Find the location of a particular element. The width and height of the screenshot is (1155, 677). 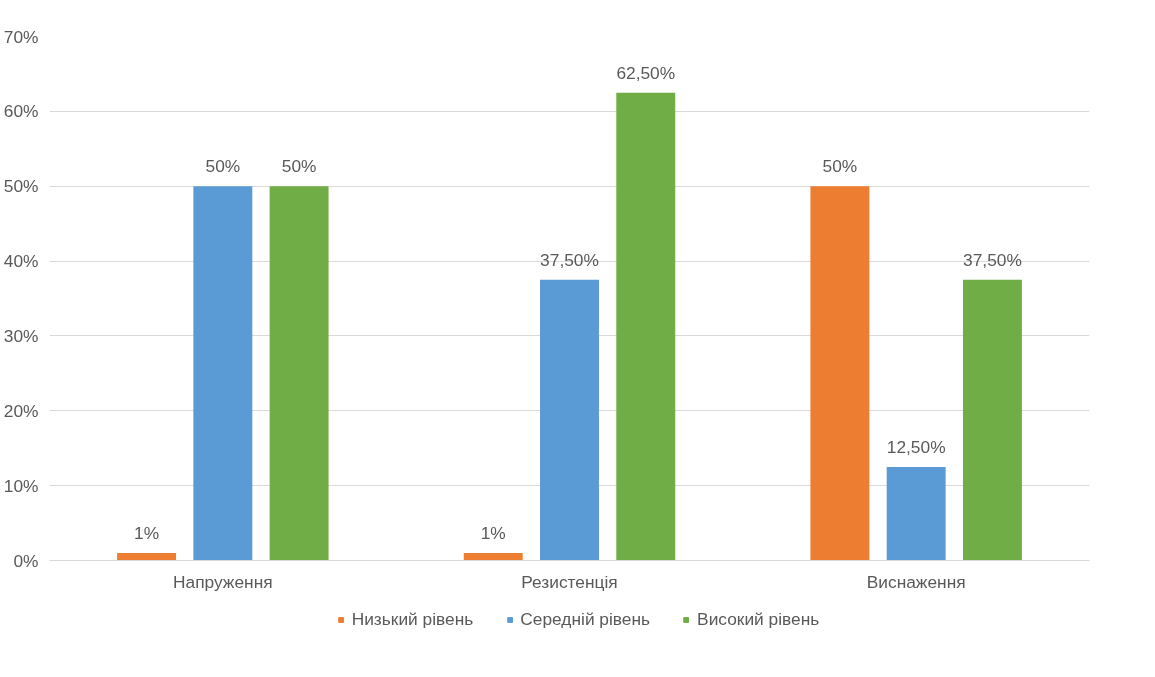

y-tick-label: 70% is located at coordinates (21, 36).